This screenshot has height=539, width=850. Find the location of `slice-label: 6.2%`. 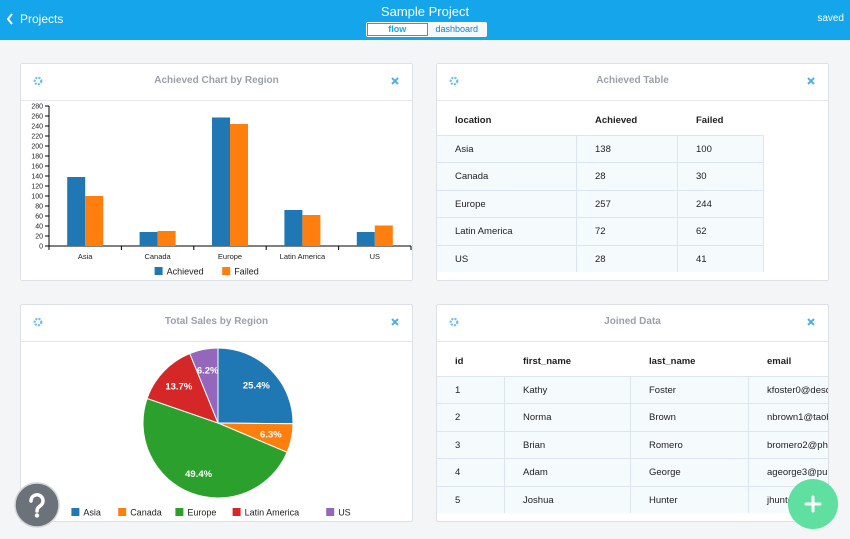

slice-label: 6.2% is located at coordinates (208, 371).